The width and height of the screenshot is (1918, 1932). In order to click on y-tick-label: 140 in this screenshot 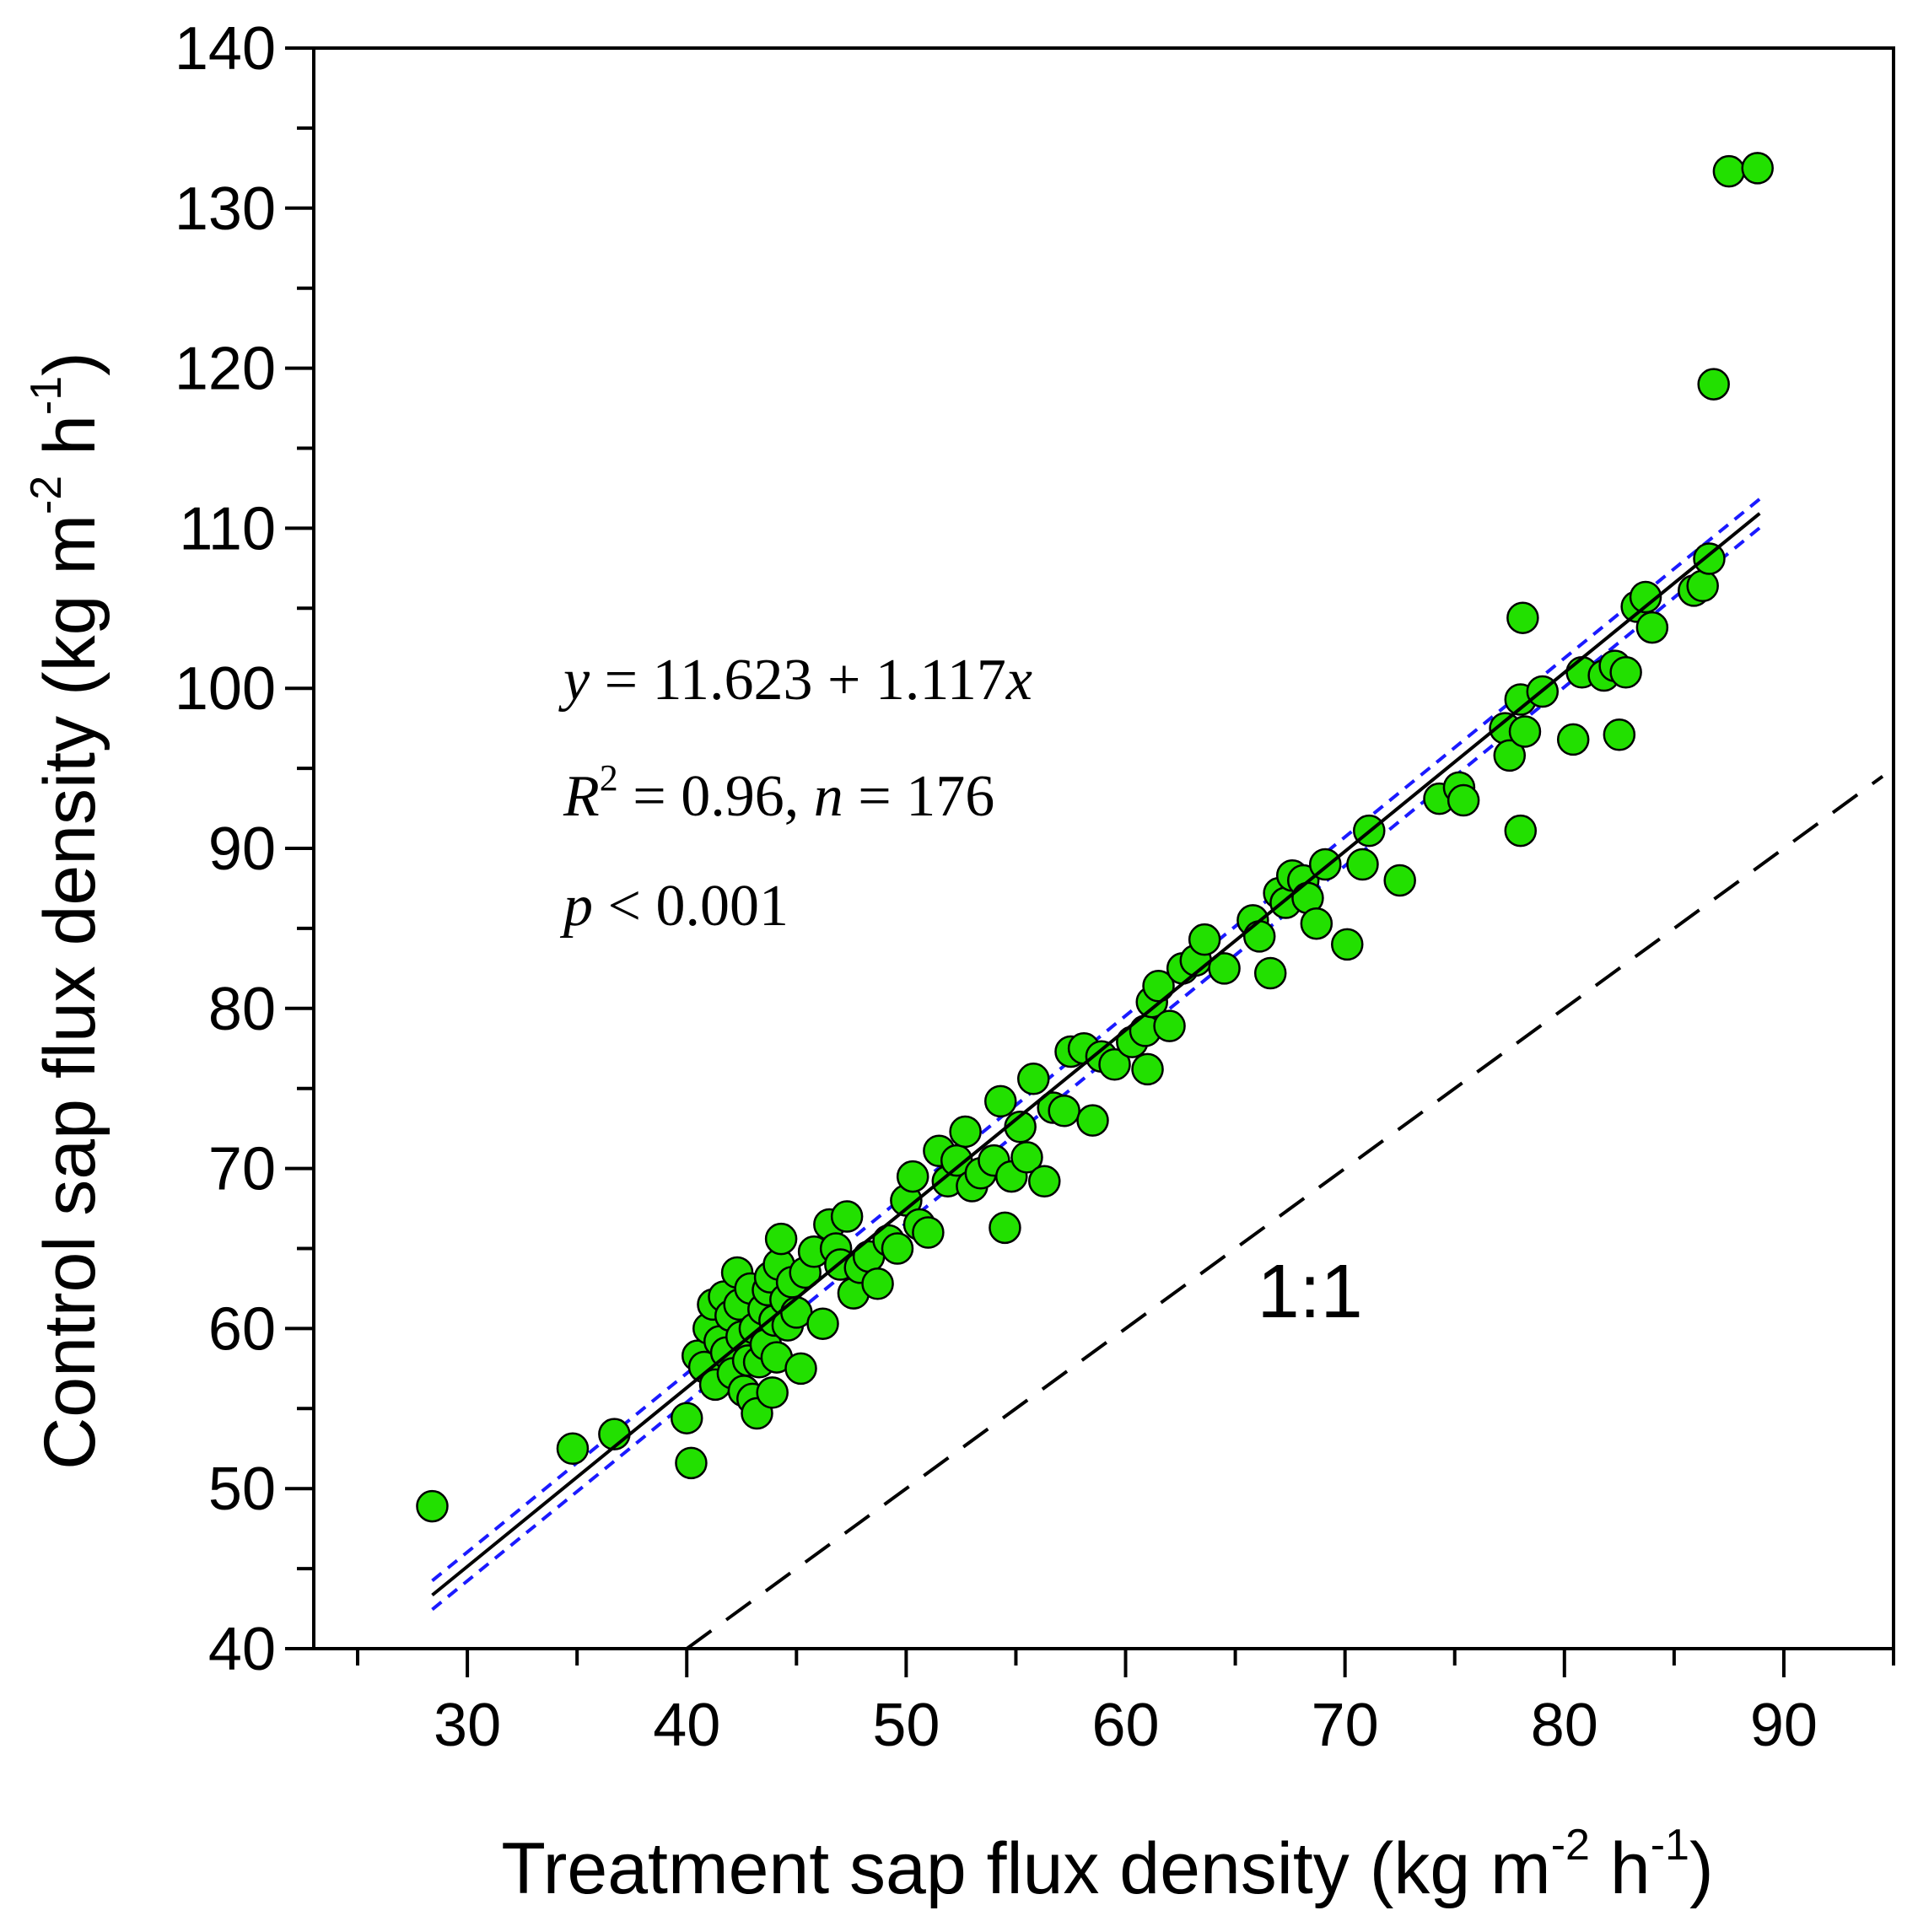, I will do `click(225, 49)`.